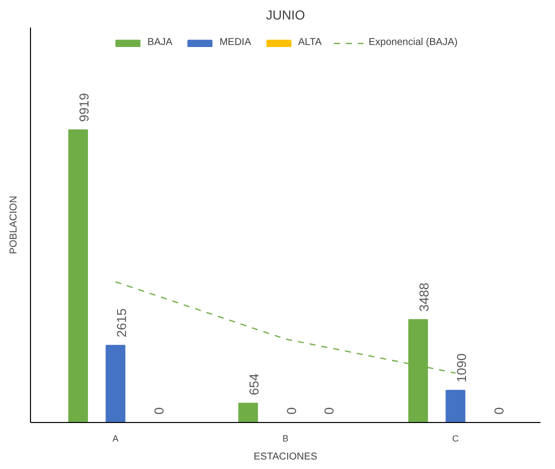  Describe the element at coordinates (310, 42) in the screenshot. I see `legend-label: ALTA` at that location.